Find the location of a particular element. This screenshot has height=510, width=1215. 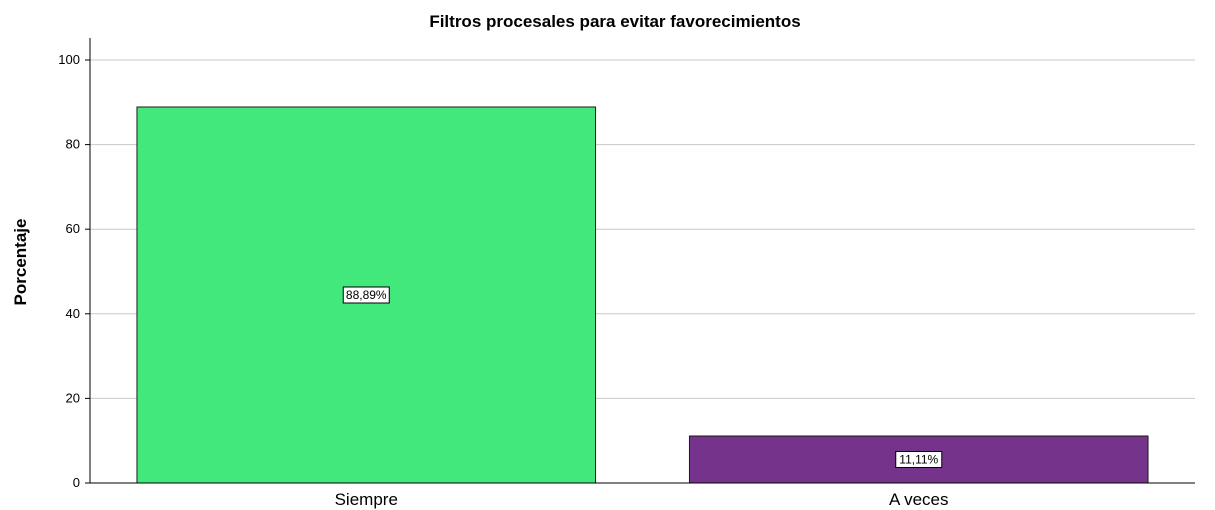

data-label: 88,89% is located at coordinates (366, 295).